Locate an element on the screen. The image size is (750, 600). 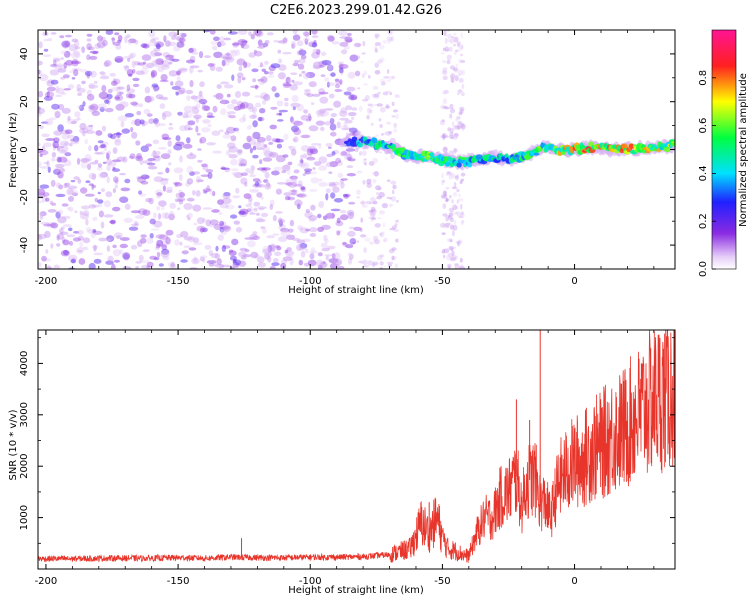
x-tick-label: -200 is located at coordinates (46, 581).